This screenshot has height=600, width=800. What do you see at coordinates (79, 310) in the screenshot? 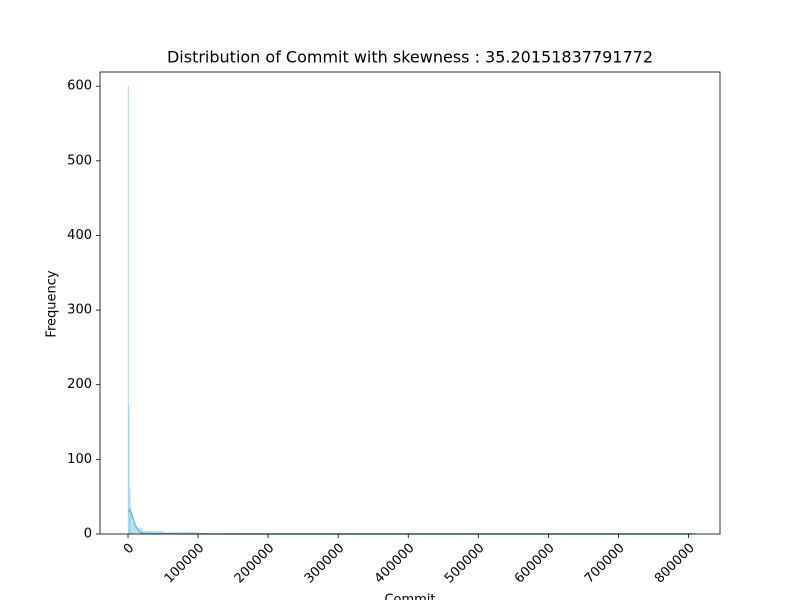
I see `y-tick-label: 300` at bounding box center [79, 310].